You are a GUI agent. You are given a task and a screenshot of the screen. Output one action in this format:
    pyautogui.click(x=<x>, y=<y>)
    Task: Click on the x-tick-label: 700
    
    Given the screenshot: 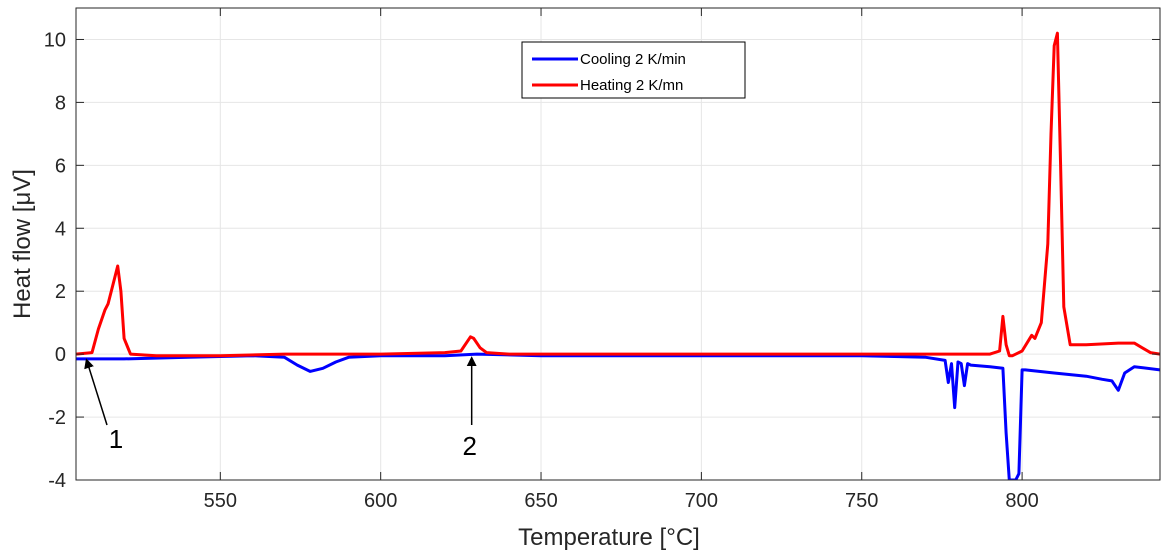 What is the action you would take?
    pyautogui.click(x=701, y=501)
    